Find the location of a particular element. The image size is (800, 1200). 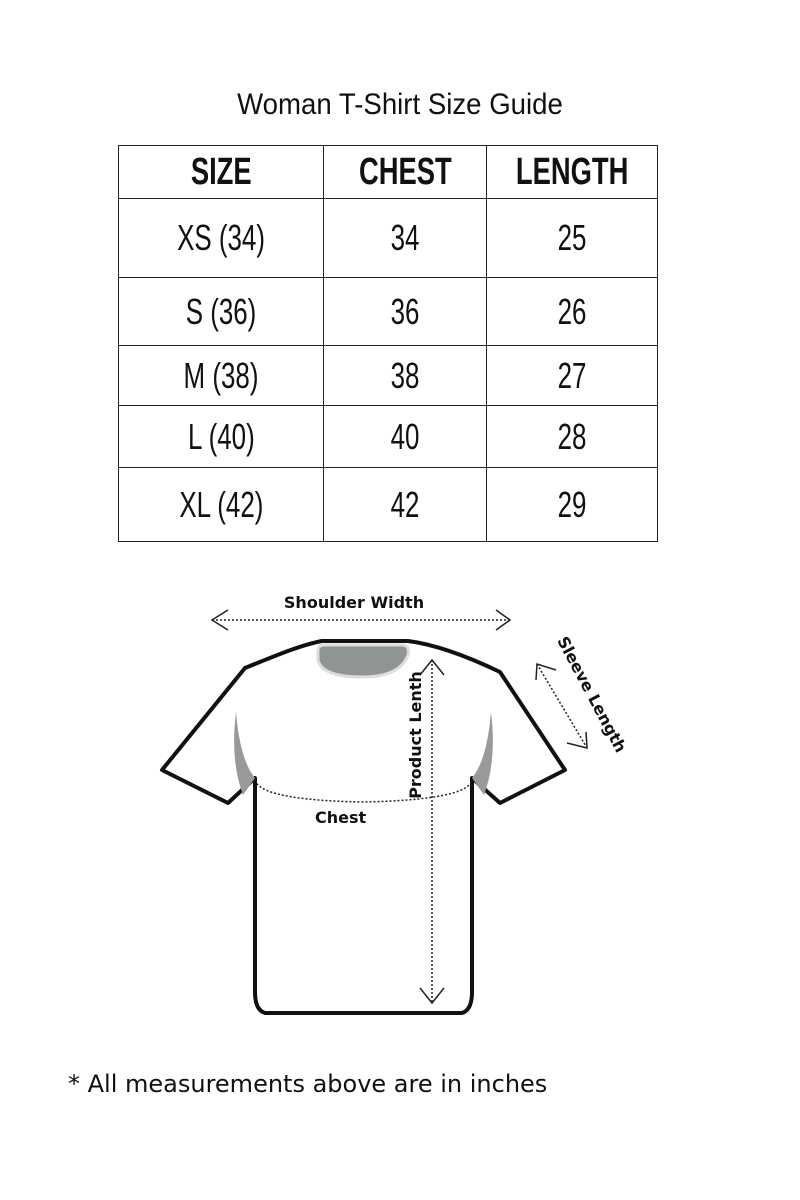

cell-chest: 38 is located at coordinates (405, 375).